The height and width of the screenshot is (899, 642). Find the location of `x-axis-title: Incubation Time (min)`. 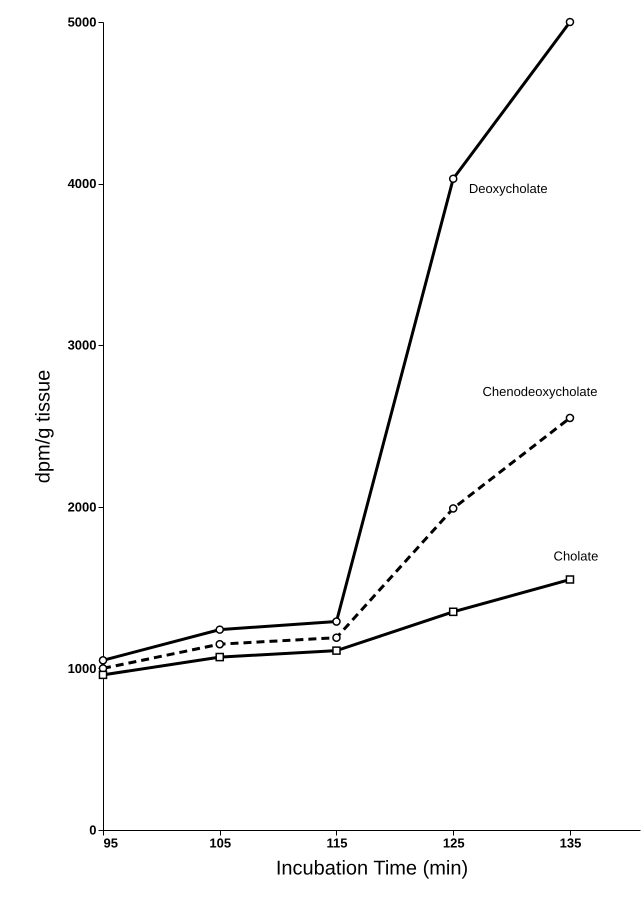

x-axis-title: Incubation Time (min) is located at coordinates (372, 869).